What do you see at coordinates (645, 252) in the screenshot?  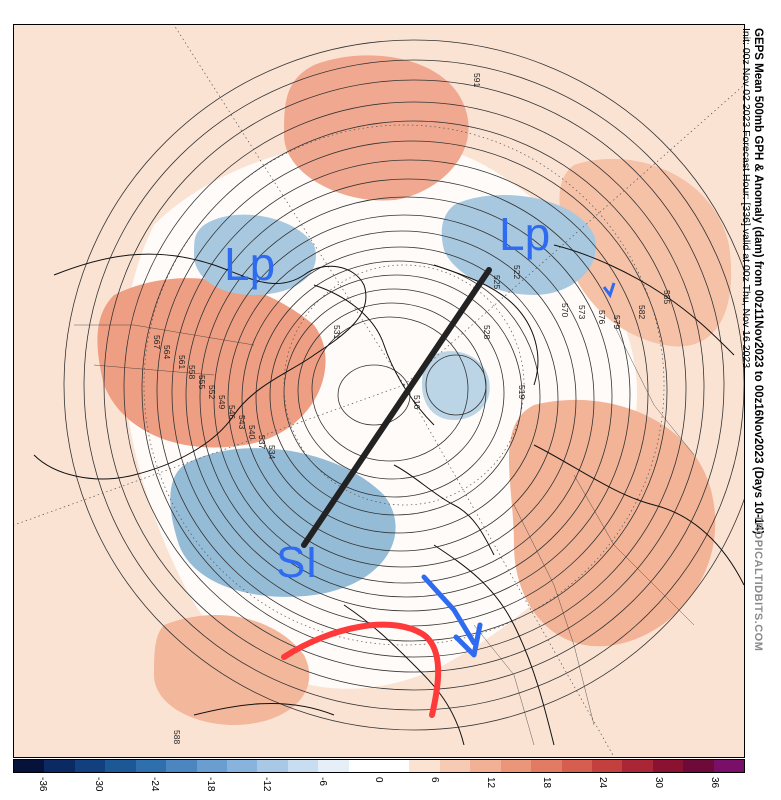 I see `positive-anomaly-east-asia` at bounding box center [645, 252].